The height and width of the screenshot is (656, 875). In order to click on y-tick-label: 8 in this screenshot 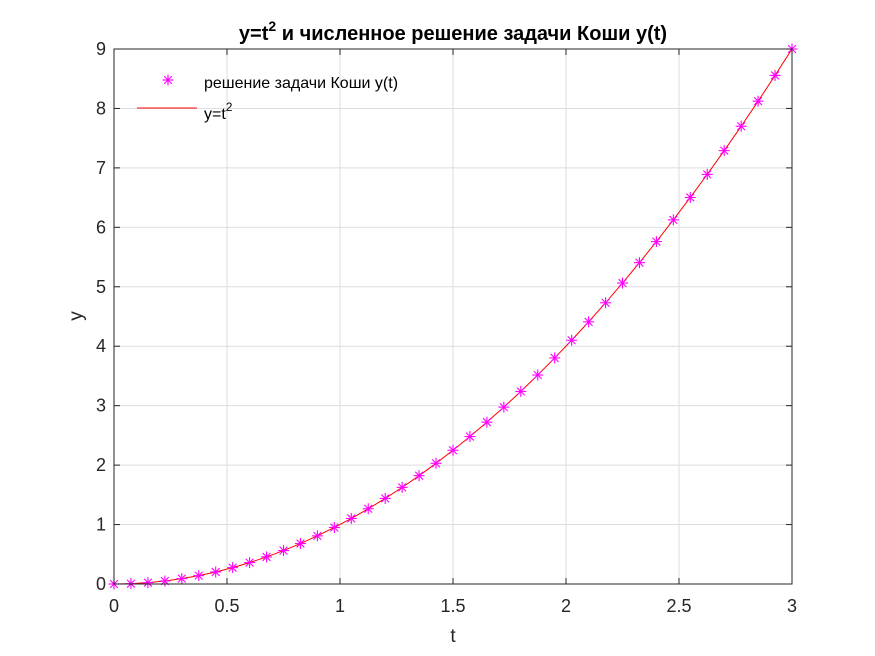, I will do `click(101, 108)`.